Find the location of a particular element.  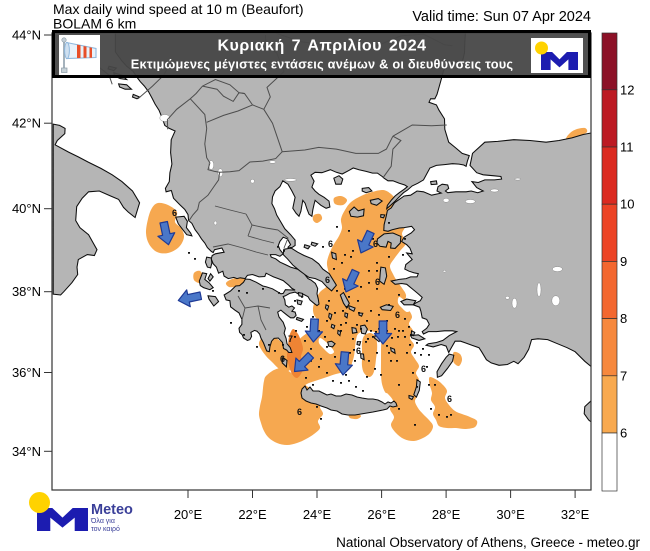

svg-text: 32°E is located at coordinates (575, 514).